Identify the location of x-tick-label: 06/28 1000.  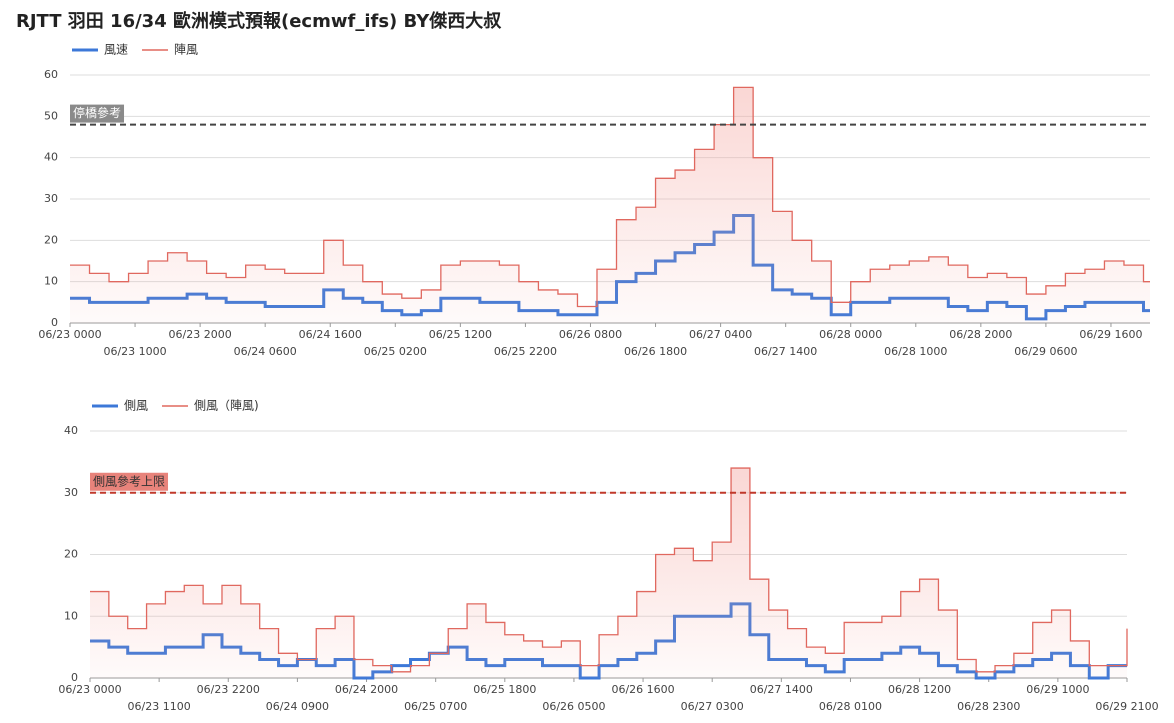
(915, 351).